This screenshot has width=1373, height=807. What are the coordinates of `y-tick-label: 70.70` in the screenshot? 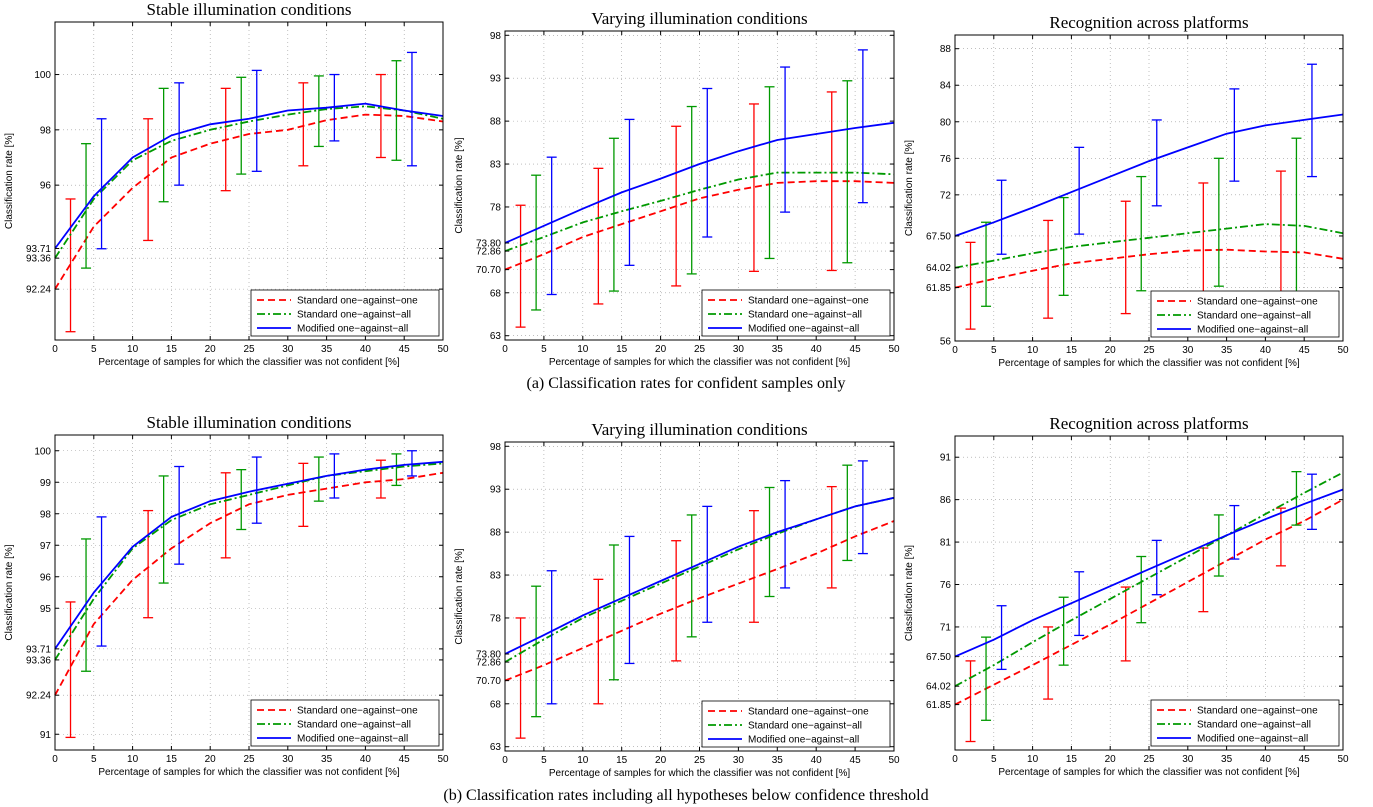 It's located at (488, 270).